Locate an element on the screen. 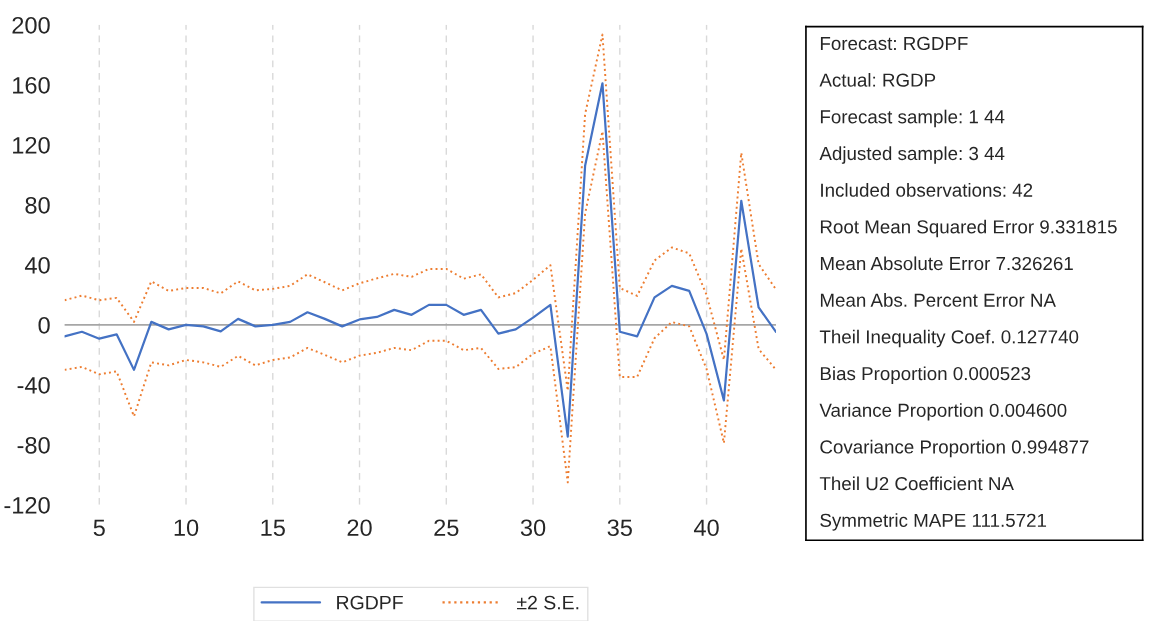 The height and width of the screenshot is (621, 1153). text: Symmetric MAPE 111.5721 is located at coordinates (933, 522).